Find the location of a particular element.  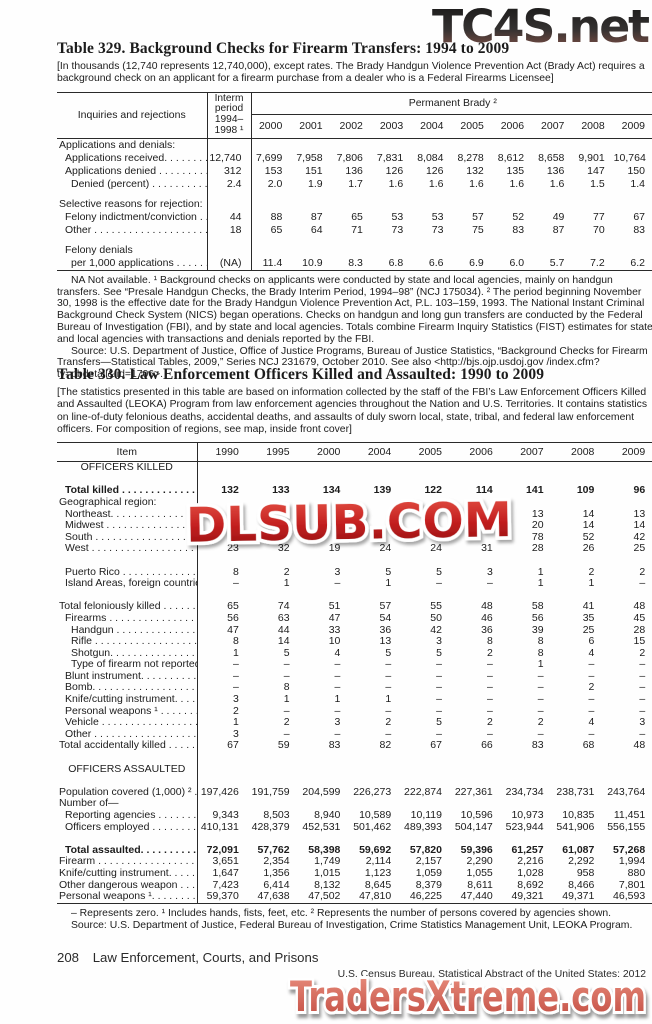

cell-value: 59 is located at coordinates (283, 746).